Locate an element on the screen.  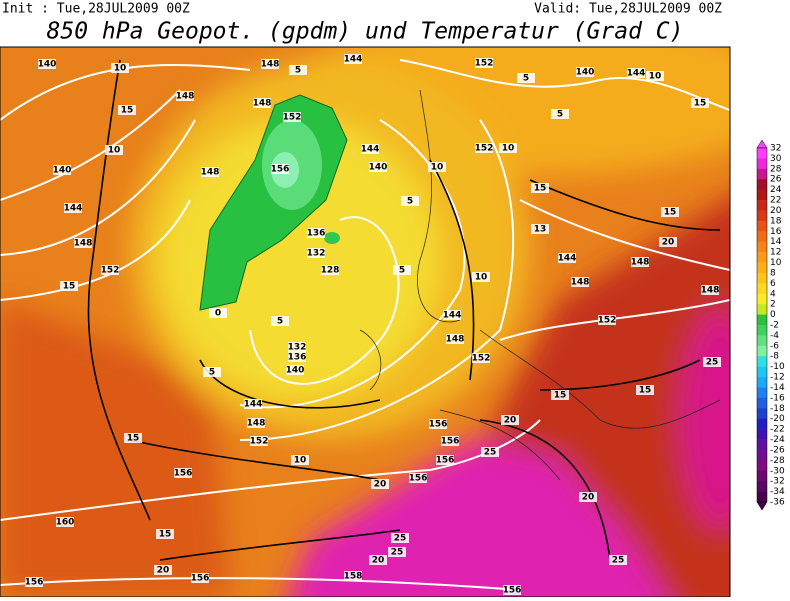
colorbar-label: 6 is located at coordinates (773, 284).